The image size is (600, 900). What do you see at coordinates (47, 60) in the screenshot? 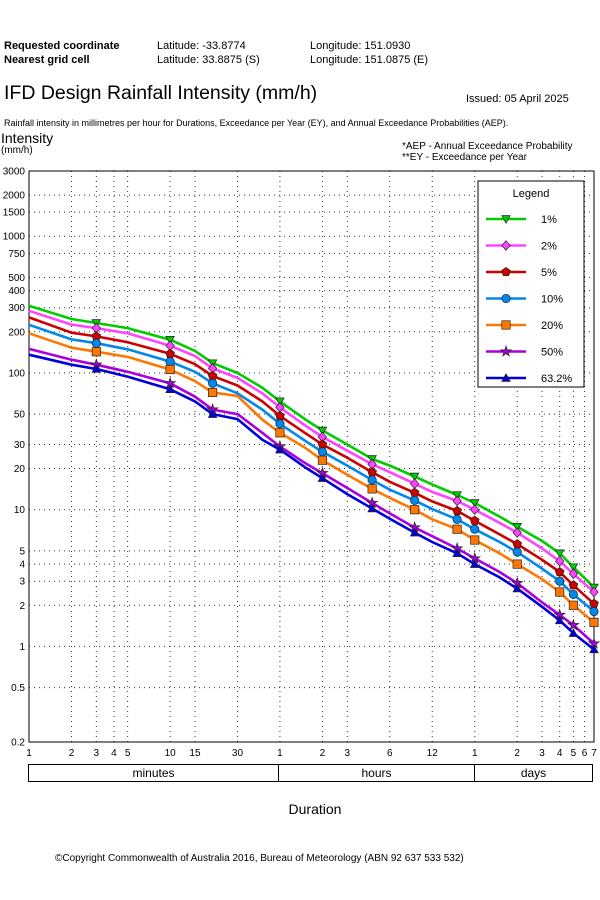
I see `nearest-grid-cell-label: Nearest grid cell` at bounding box center [47, 60].